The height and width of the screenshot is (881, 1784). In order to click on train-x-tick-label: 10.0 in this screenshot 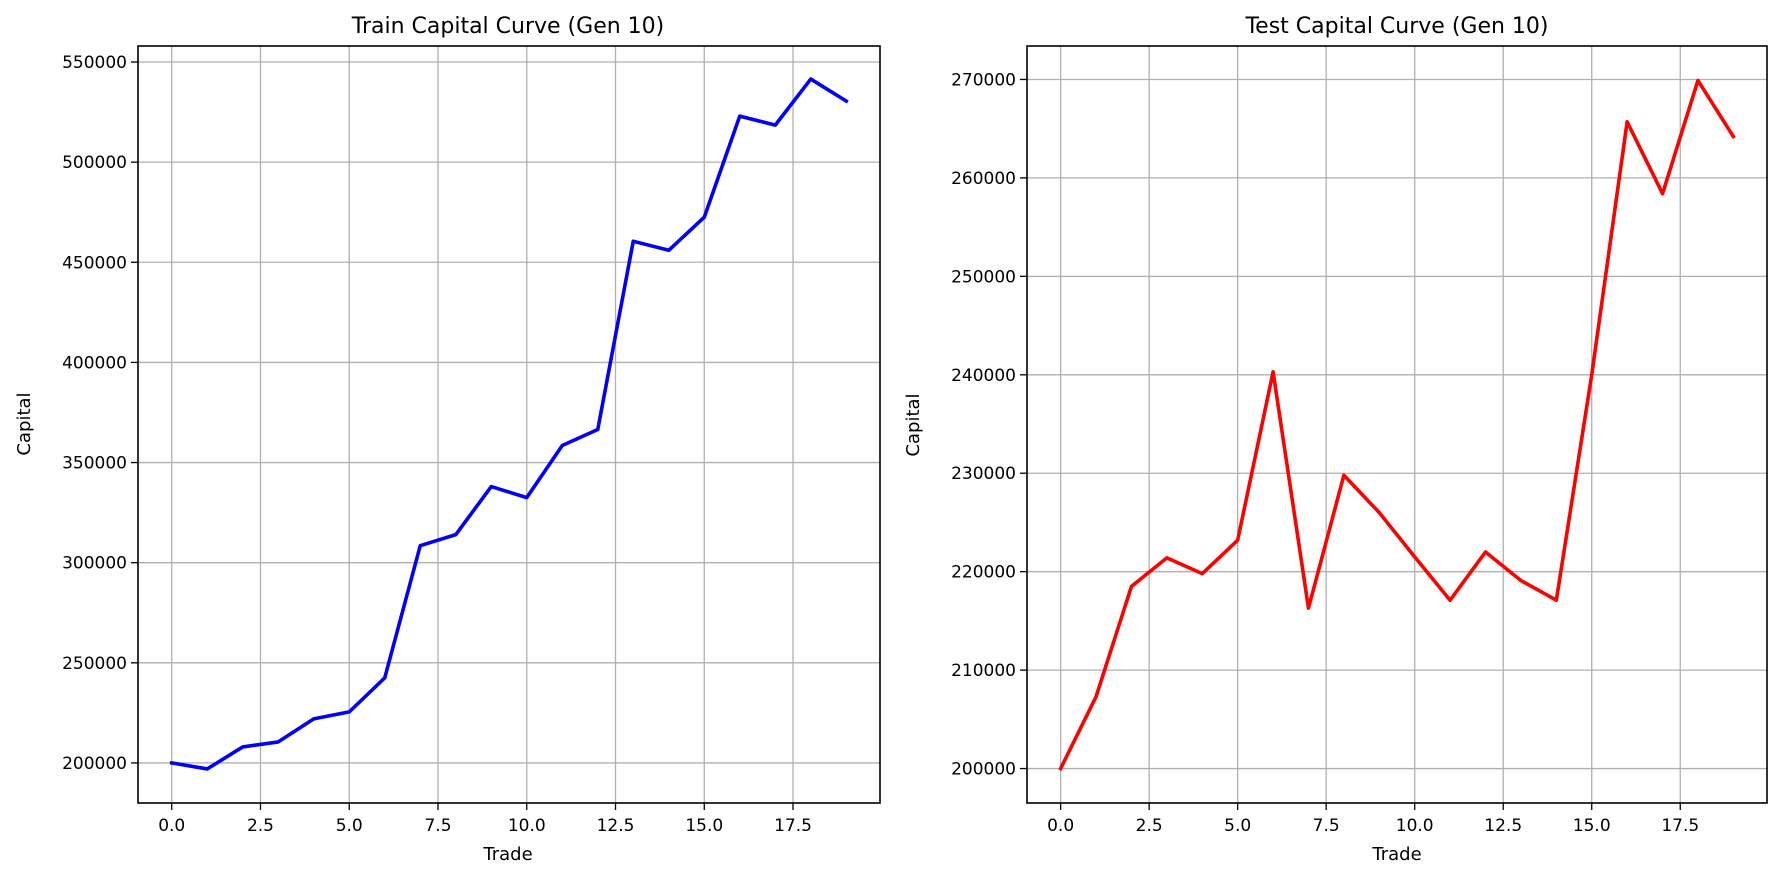, I will do `click(527, 826)`.